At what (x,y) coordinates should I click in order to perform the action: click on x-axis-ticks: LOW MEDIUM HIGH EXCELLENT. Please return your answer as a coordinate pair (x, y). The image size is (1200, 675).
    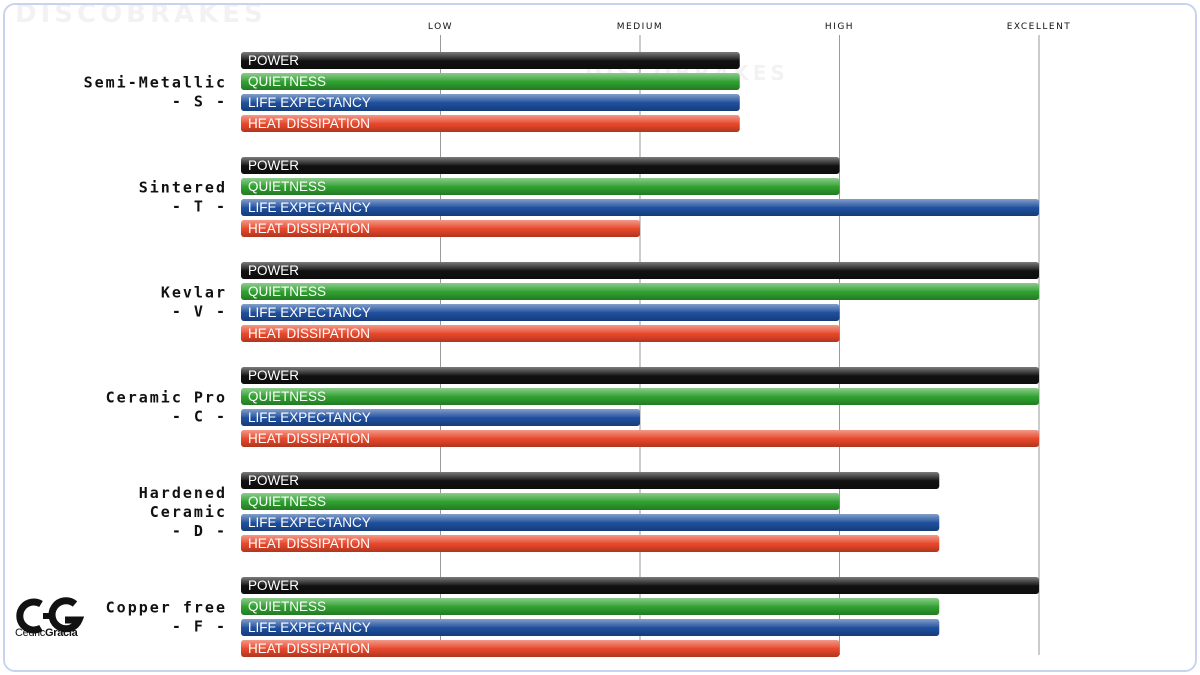
    Looking at the image, I should click on (750, 27).